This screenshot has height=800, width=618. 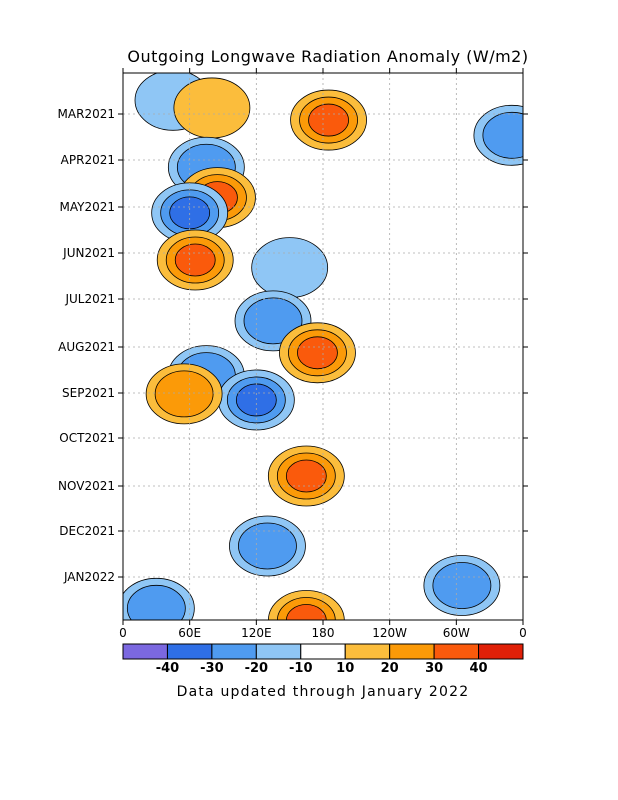 What do you see at coordinates (86, 347) in the screenshot?
I see `y-tick-label: AUG2021` at bounding box center [86, 347].